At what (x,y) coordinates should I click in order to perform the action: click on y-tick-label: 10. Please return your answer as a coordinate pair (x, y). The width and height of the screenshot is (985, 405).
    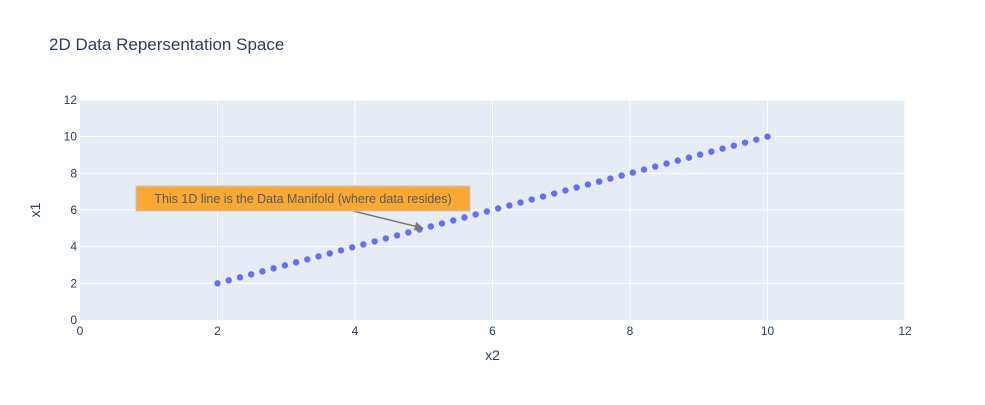
    Looking at the image, I should click on (71, 137).